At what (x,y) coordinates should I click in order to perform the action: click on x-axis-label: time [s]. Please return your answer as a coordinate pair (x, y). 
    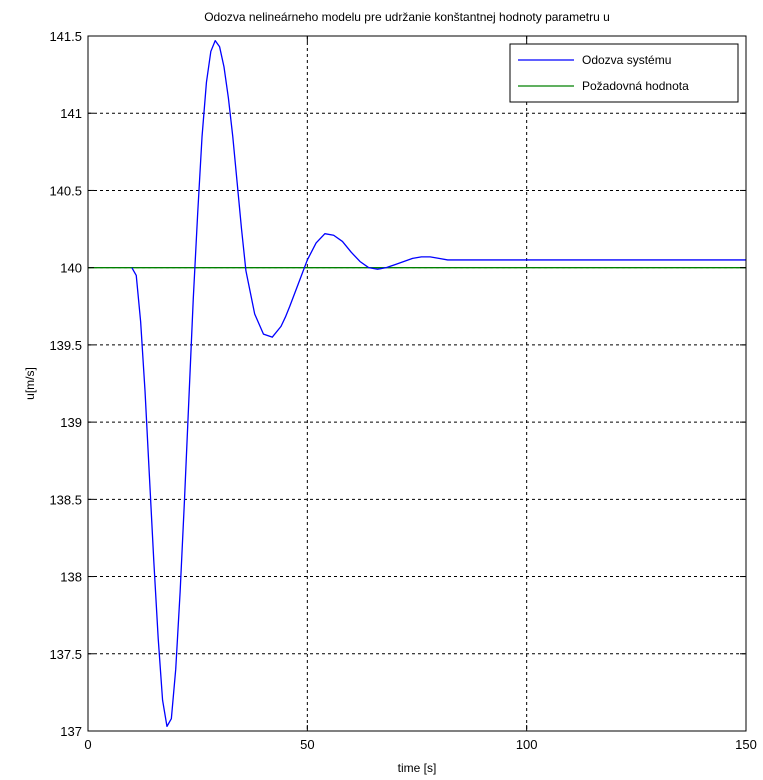
    Looking at the image, I should click on (417, 768).